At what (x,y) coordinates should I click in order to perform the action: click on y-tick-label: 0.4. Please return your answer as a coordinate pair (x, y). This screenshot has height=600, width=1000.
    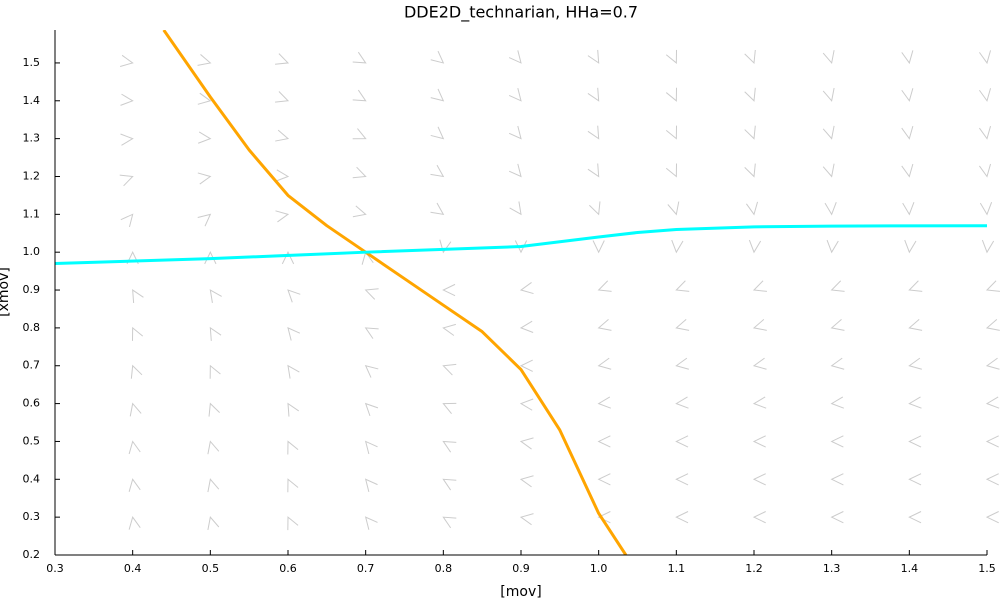
    Looking at the image, I should click on (32, 478).